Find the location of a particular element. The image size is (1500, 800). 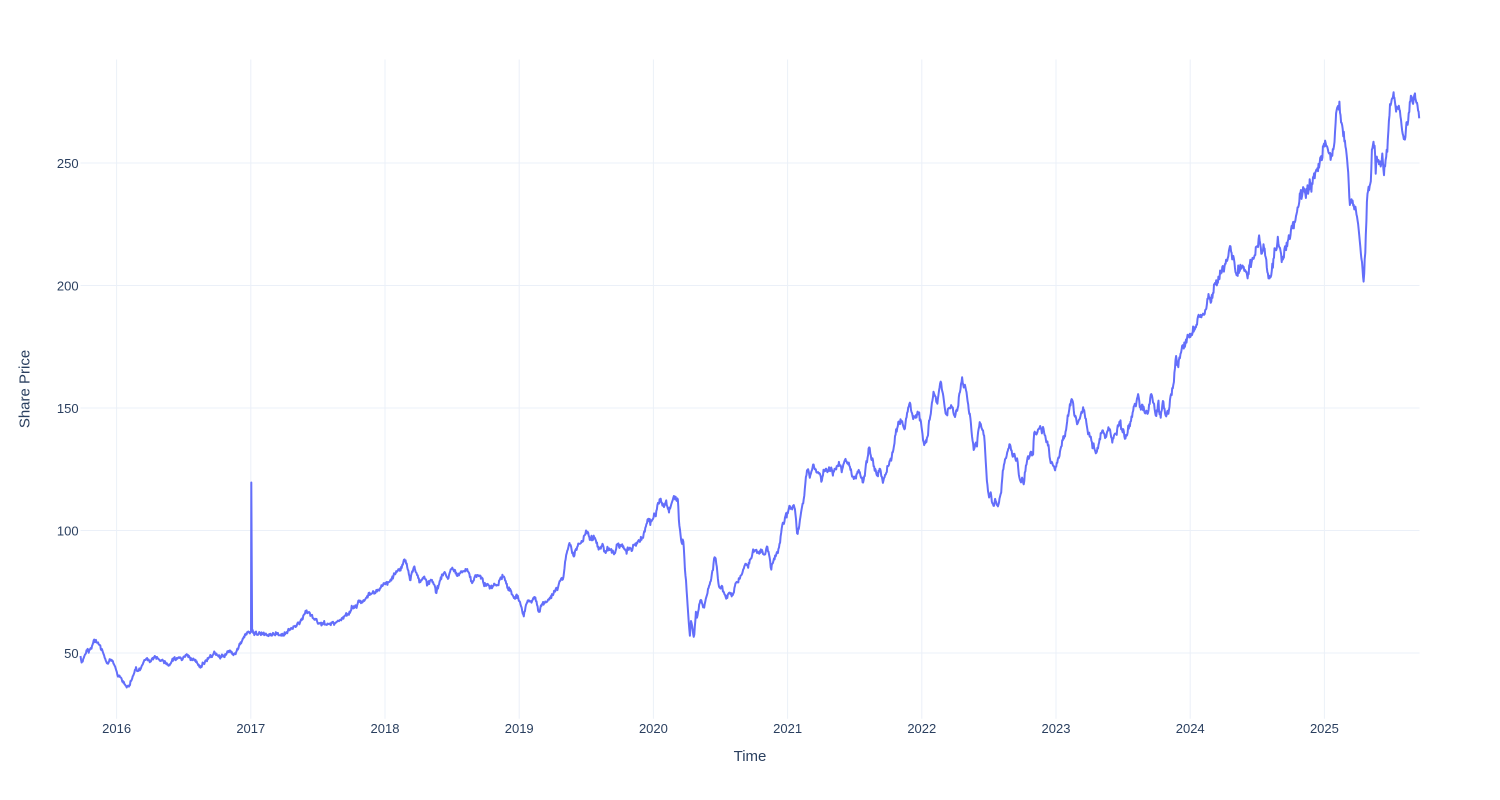

svg-text: 2020 is located at coordinates (653, 728).